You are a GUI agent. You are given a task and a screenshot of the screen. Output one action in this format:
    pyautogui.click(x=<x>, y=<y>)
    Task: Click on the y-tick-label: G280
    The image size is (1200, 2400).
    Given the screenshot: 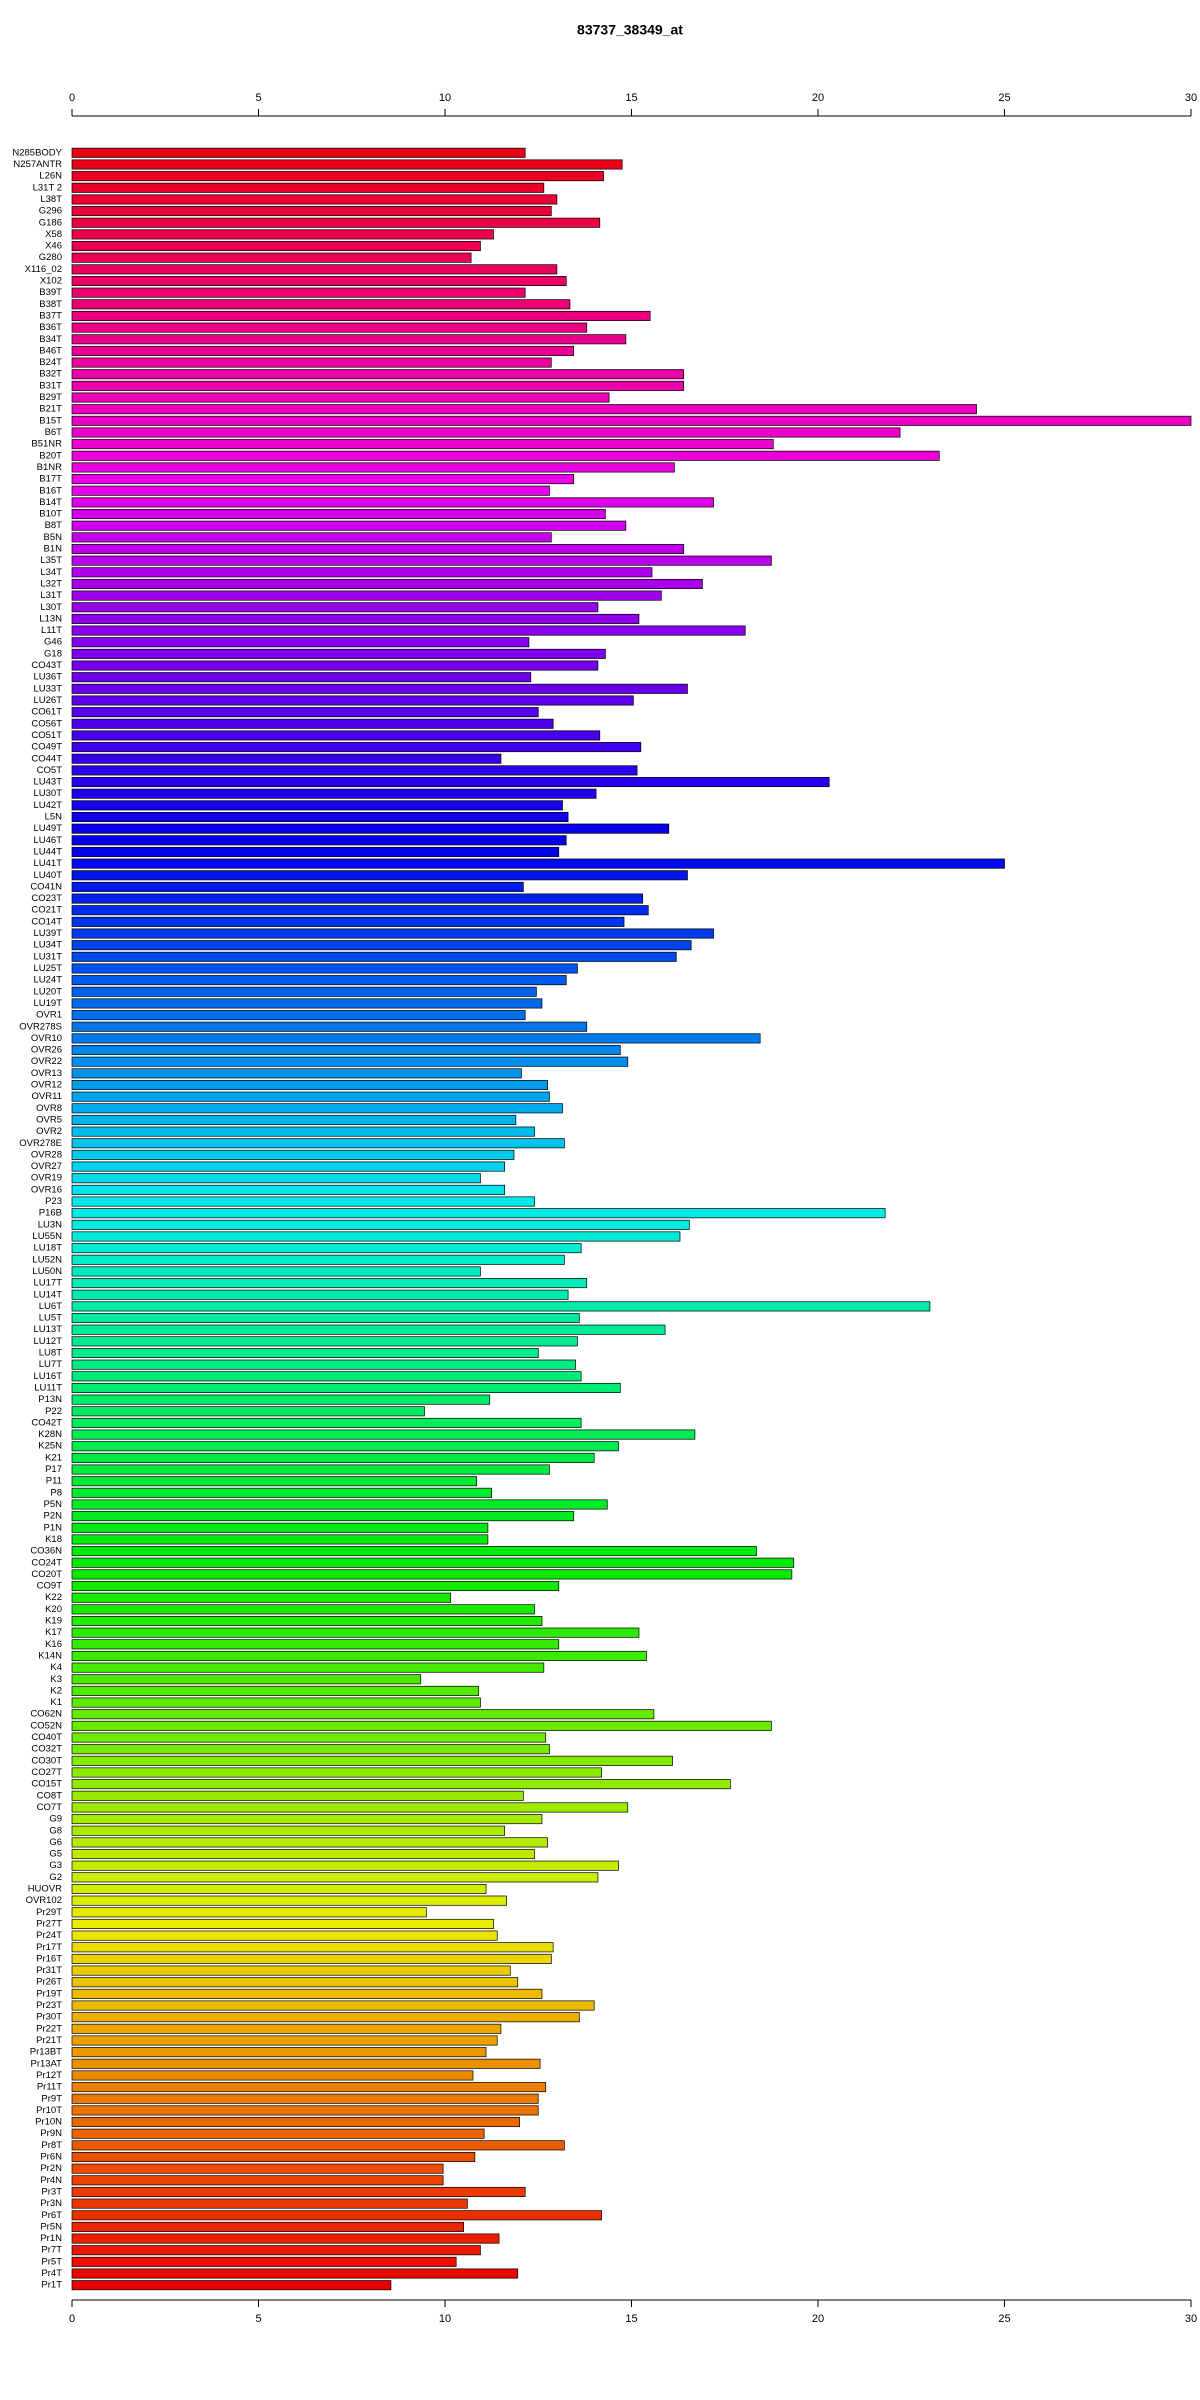 What is the action you would take?
    pyautogui.click(x=50, y=257)
    